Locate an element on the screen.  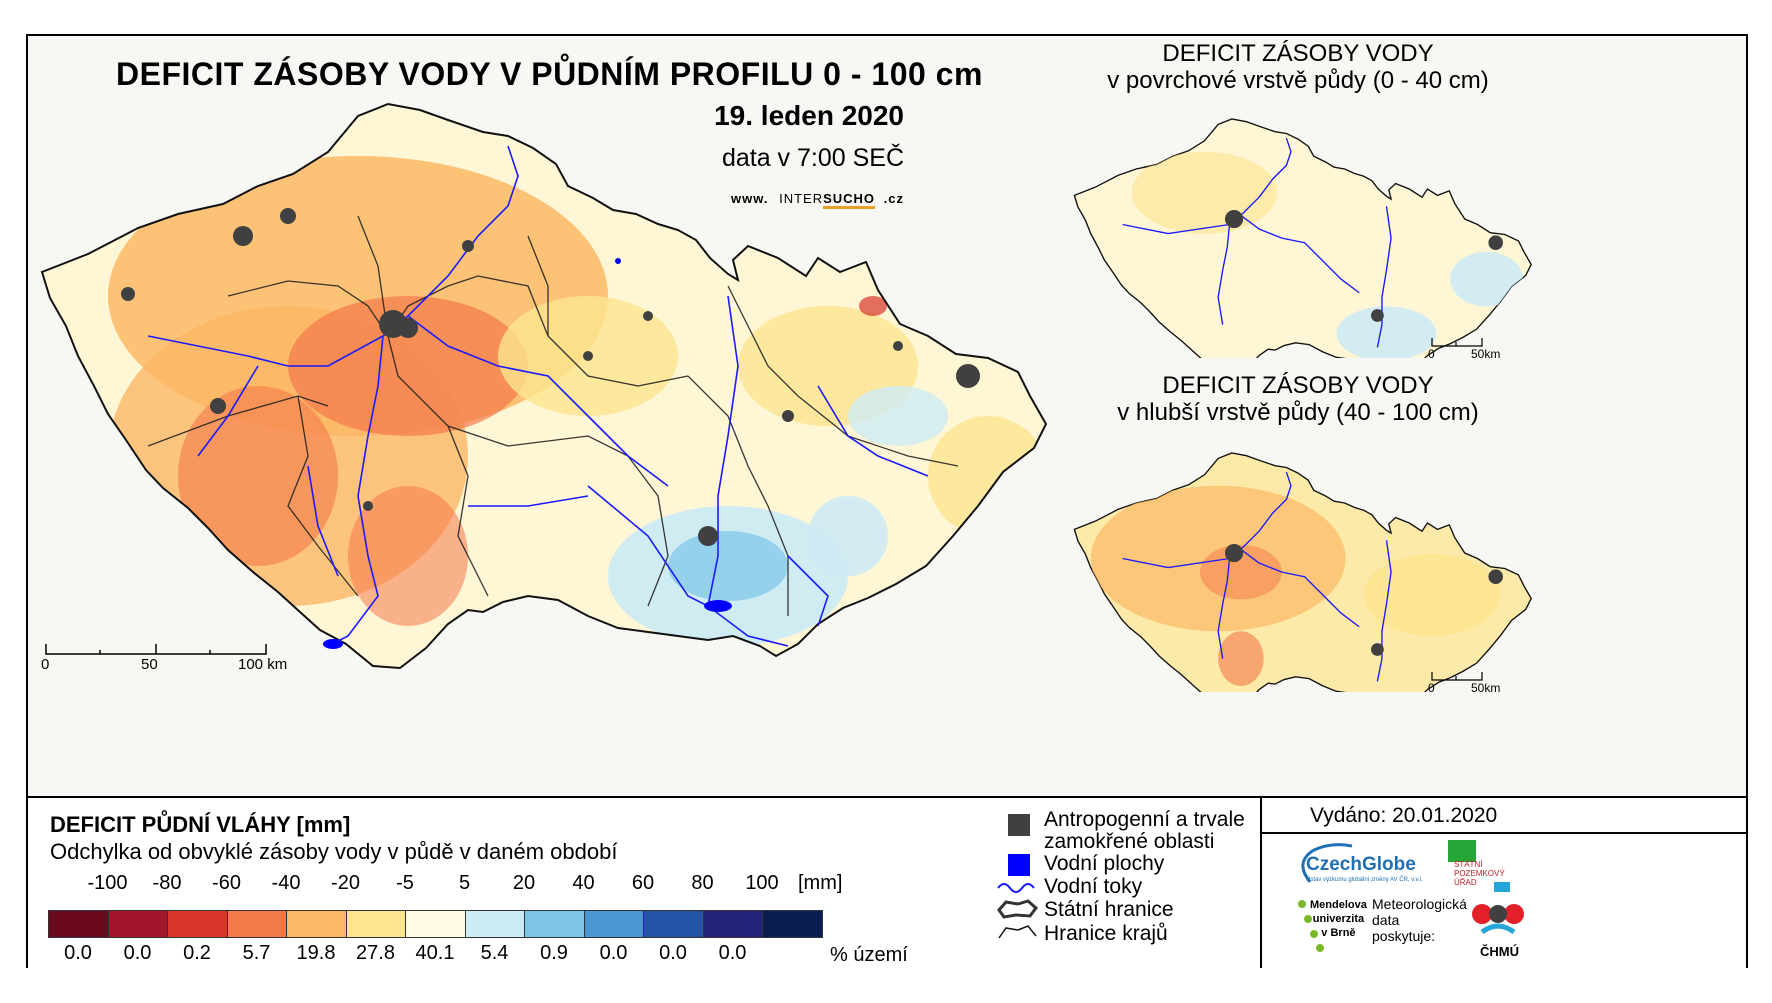
mendel-logo: Mendelova univerzita v Brně is located at coordinates (1340, 928).